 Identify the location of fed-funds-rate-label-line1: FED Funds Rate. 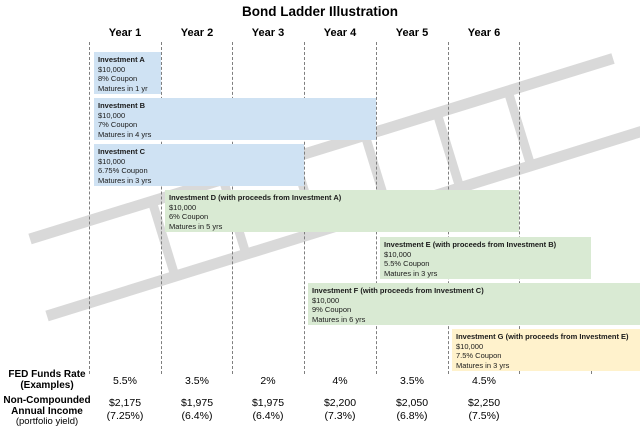
(47, 374).